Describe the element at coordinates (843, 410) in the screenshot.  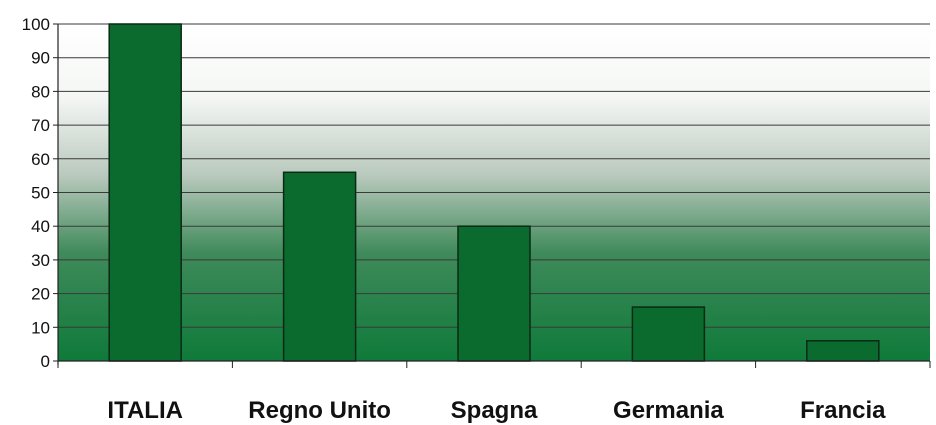
I see `x-tick-label: Francia` at that location.